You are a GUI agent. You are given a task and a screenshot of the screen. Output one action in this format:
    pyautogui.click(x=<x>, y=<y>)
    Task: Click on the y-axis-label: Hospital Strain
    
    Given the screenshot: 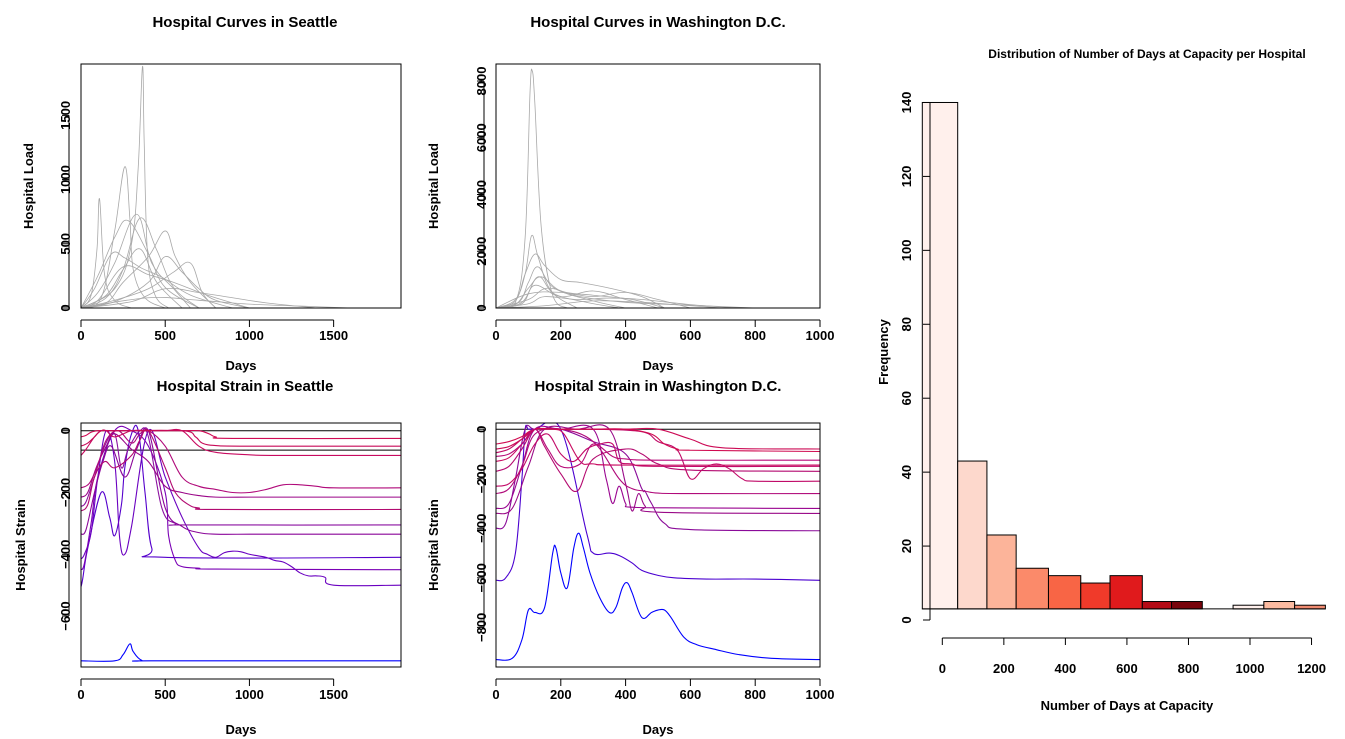 What is the action you would take?
    pyautogui.click(x=20, y=545)
    